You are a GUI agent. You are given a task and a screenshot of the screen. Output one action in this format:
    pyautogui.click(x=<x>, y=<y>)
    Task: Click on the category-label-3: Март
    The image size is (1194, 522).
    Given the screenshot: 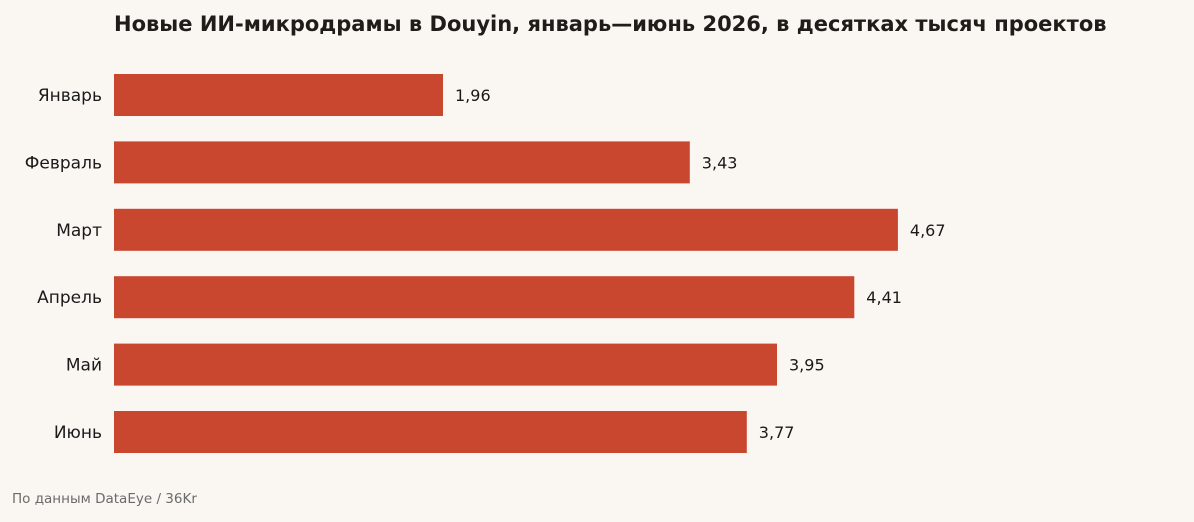 What is the action you would take?
    pyautogui.click(x=79, y=231)
    